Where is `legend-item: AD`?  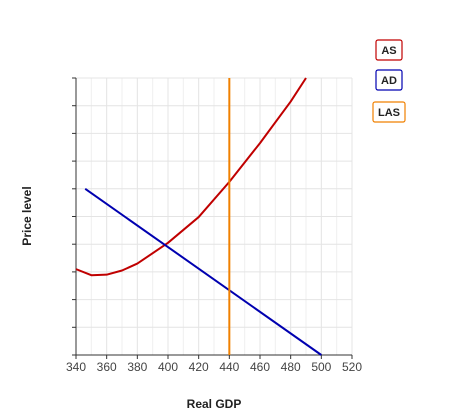
legend-item: AD is located at coordinates (389, 80).